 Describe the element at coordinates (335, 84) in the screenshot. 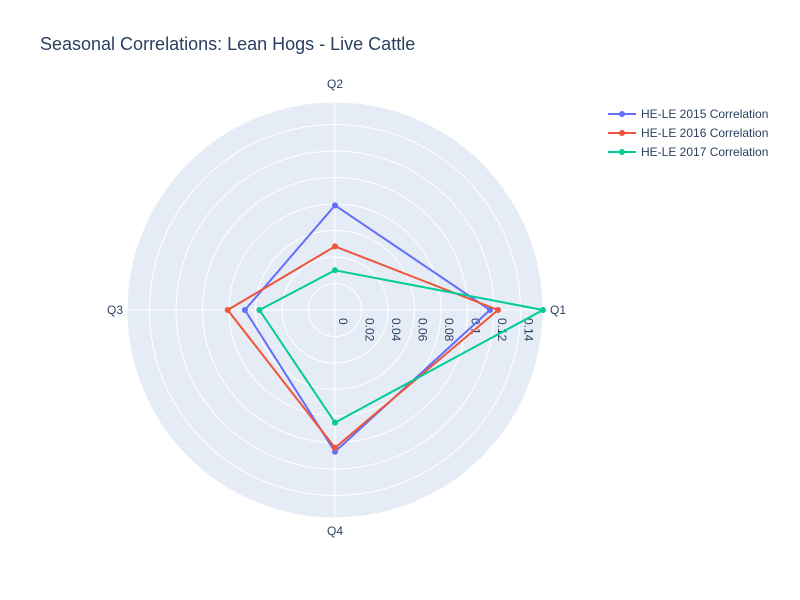

I see `angular-label-q2: Q2` at that location.